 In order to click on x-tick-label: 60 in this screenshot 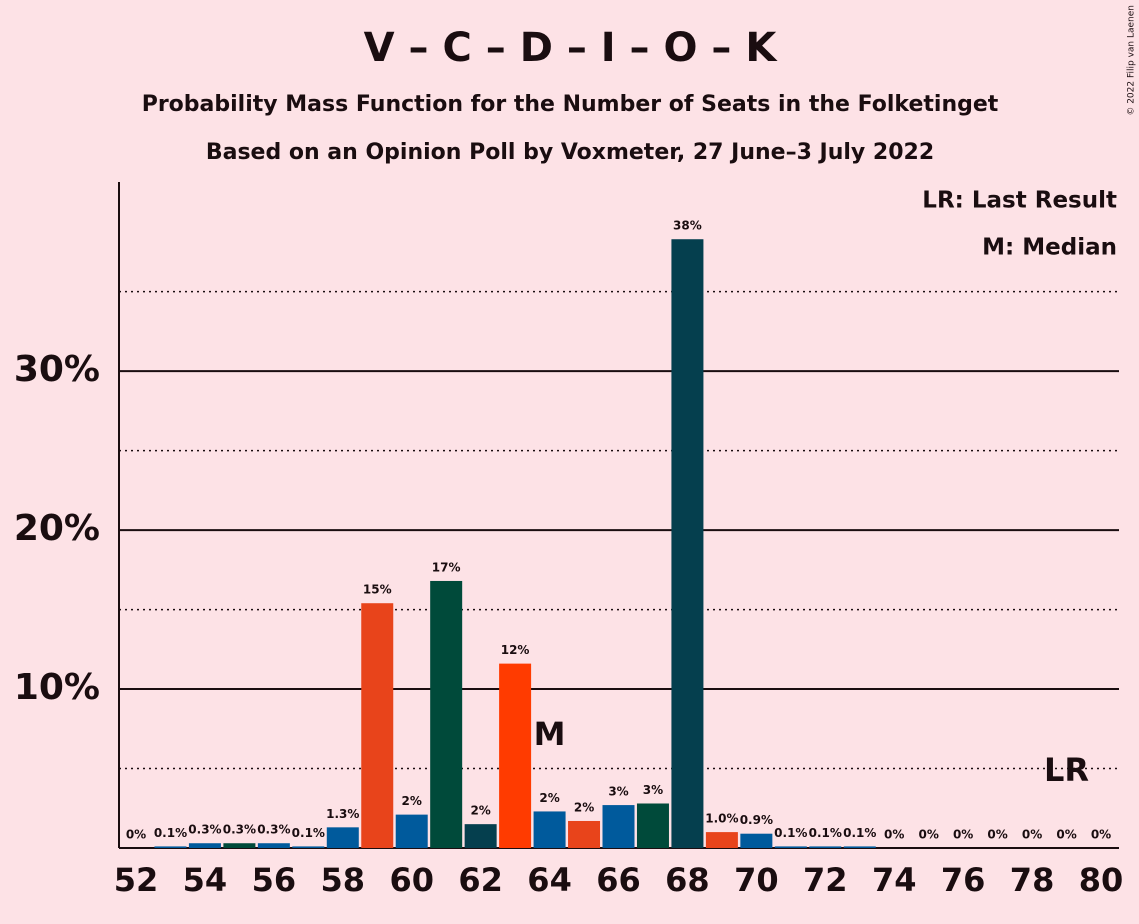, I will do `click(411, 880)`.